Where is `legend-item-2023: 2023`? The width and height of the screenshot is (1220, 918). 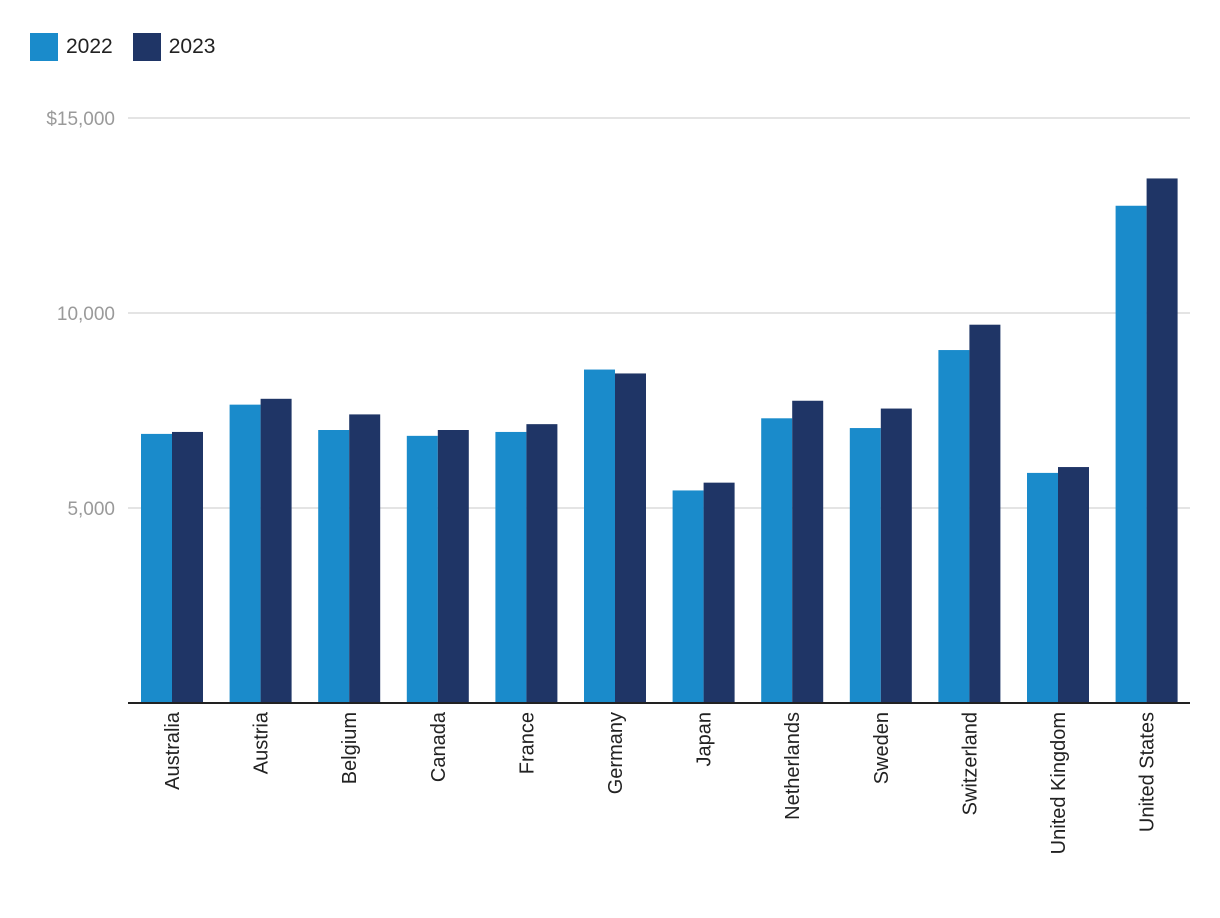 legend-item-2023: 2023 is located at coordinates (174, 47).